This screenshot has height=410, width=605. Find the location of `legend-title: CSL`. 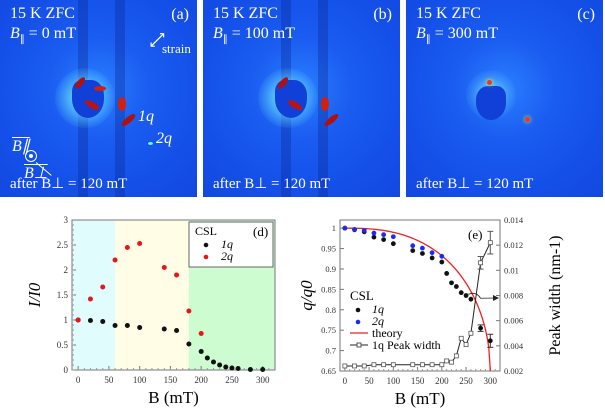

legend-title: CSL is located at coordinates (362, 295).